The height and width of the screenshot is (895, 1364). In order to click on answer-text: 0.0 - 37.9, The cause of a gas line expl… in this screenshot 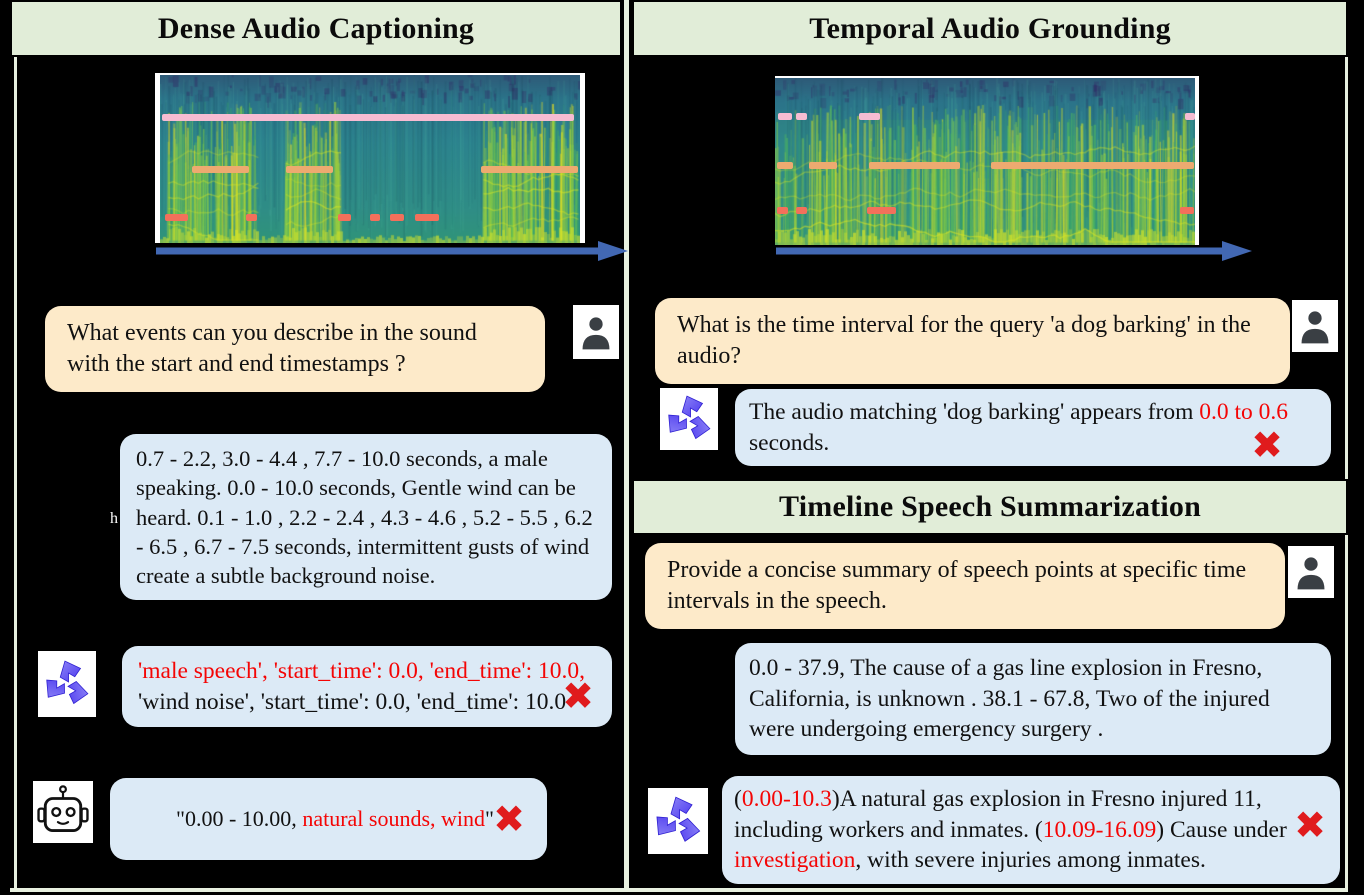, I will do `click(1009, 699)`.